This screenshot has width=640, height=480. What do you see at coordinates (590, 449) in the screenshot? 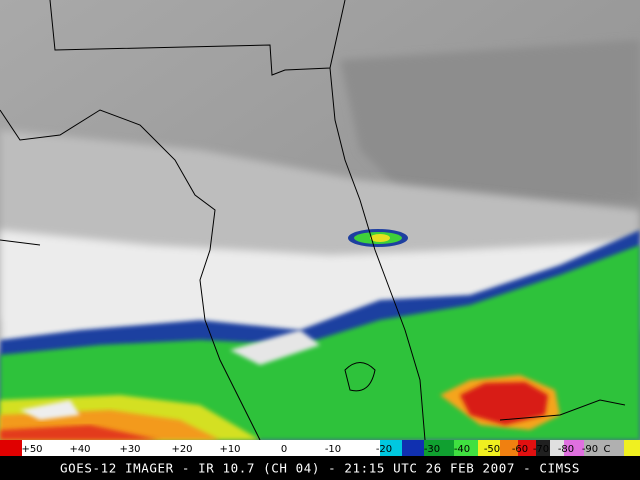
I see `colorbar-label: -90` at bounding box center [590, 449].